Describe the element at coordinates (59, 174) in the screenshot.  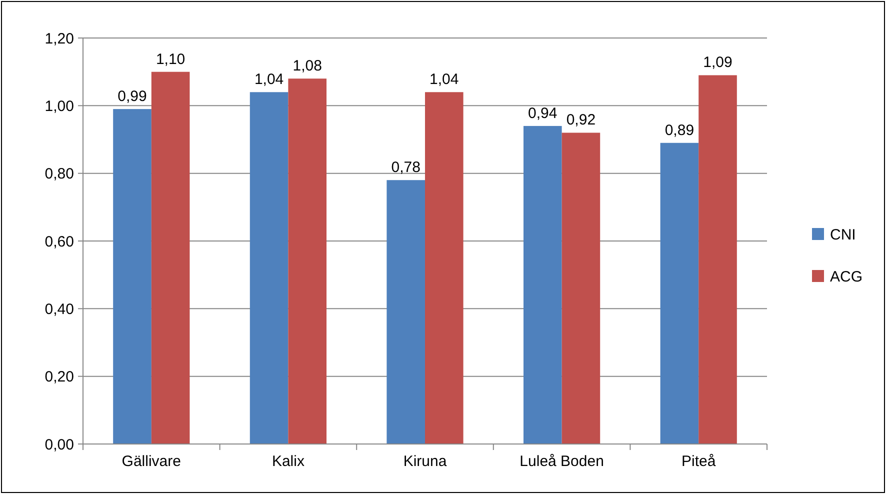
I see `y-tick-label: 0,80` at that location.